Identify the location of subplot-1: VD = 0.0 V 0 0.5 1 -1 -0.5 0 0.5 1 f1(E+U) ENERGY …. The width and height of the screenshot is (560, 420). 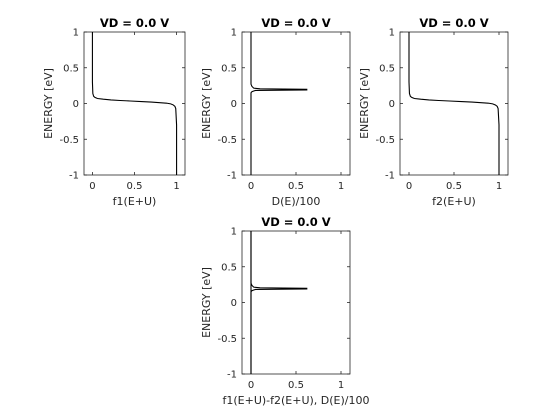
(114, 112).